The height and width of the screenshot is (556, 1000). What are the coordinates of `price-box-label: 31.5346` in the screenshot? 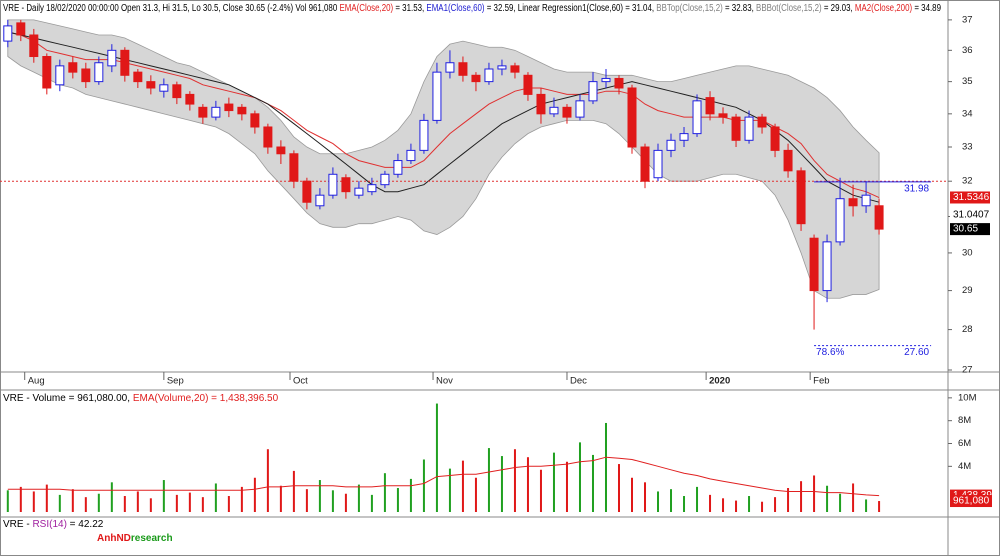 It's located at (971, 197).